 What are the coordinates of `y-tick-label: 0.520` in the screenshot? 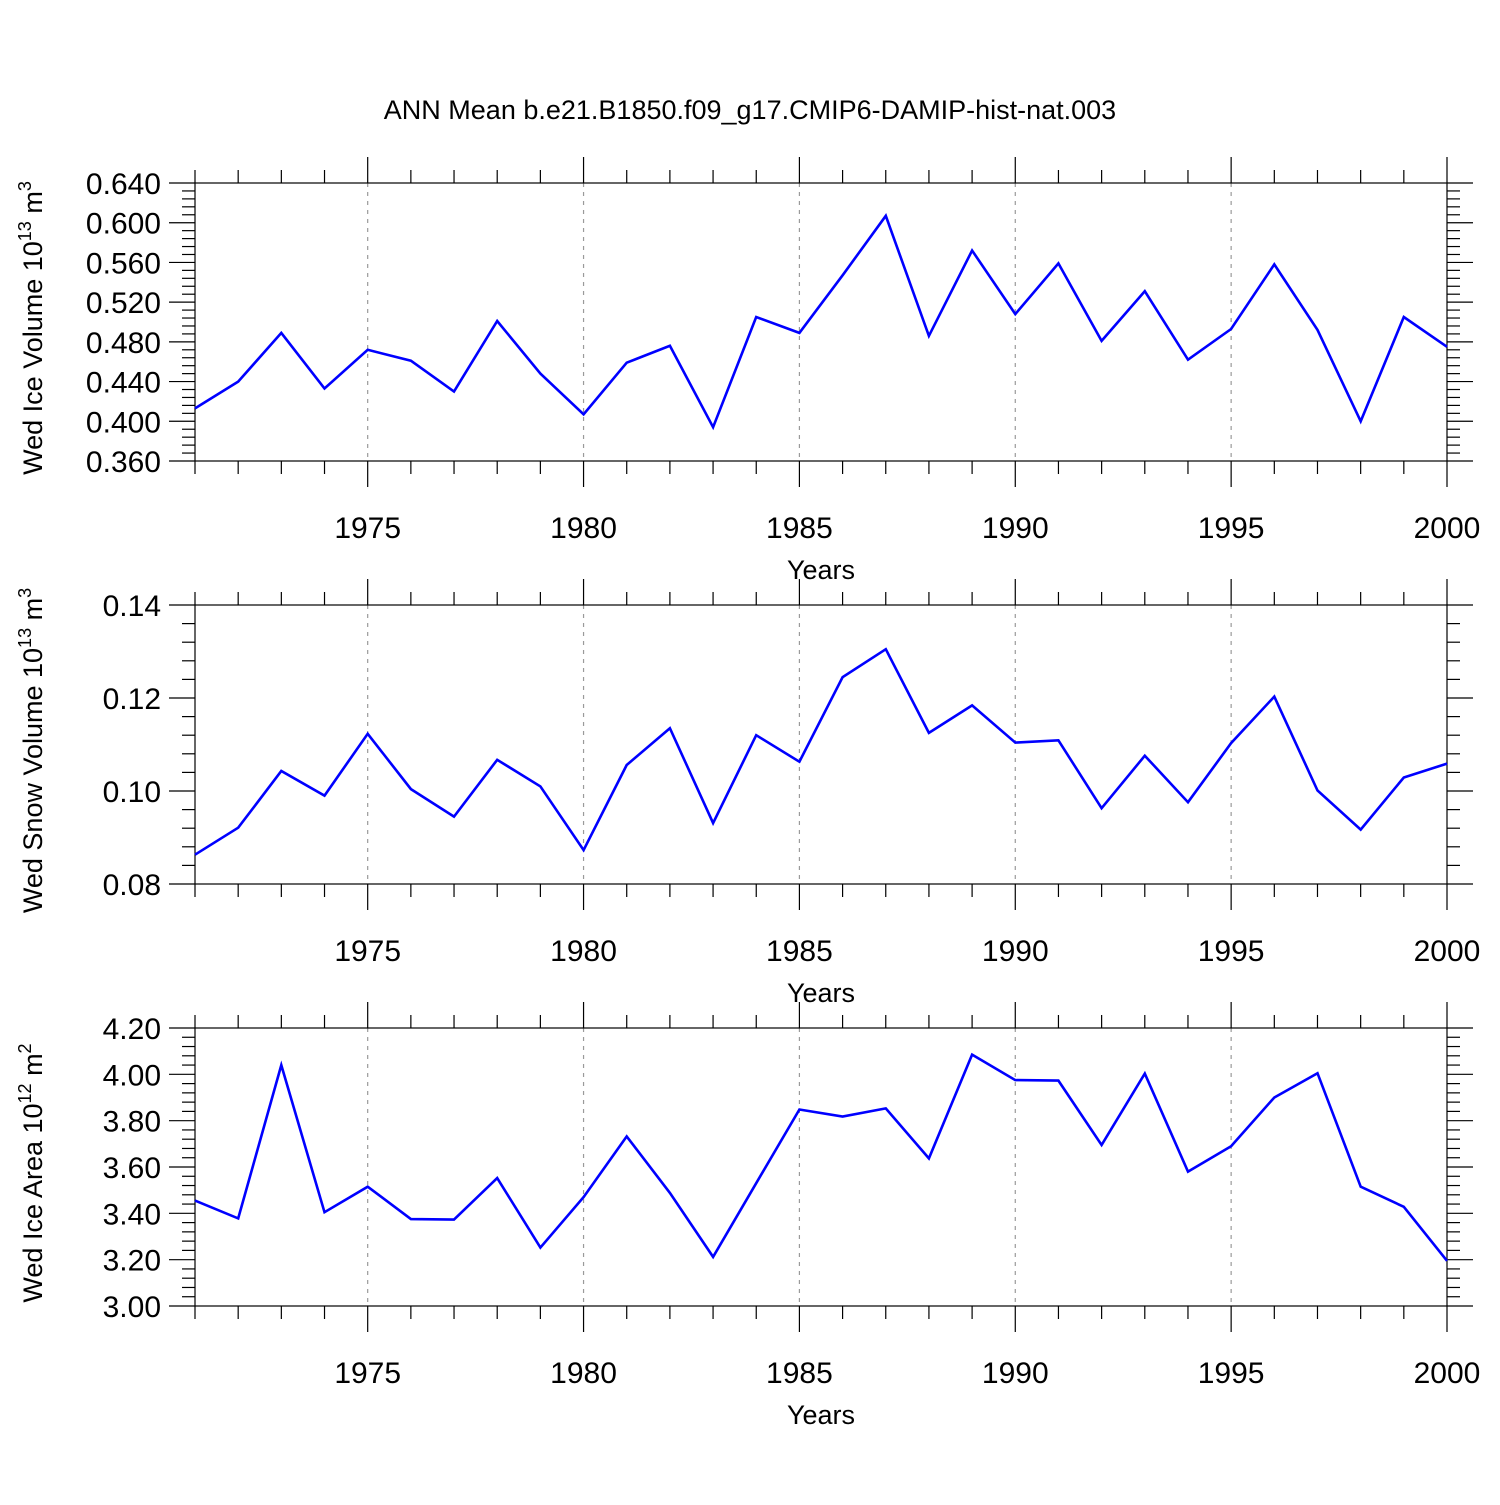 It's located at (123, 303).